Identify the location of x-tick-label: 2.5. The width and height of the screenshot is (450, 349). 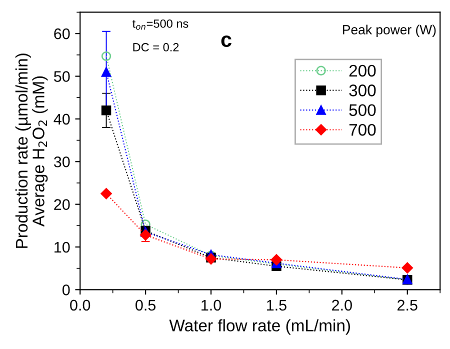
(408, 305).